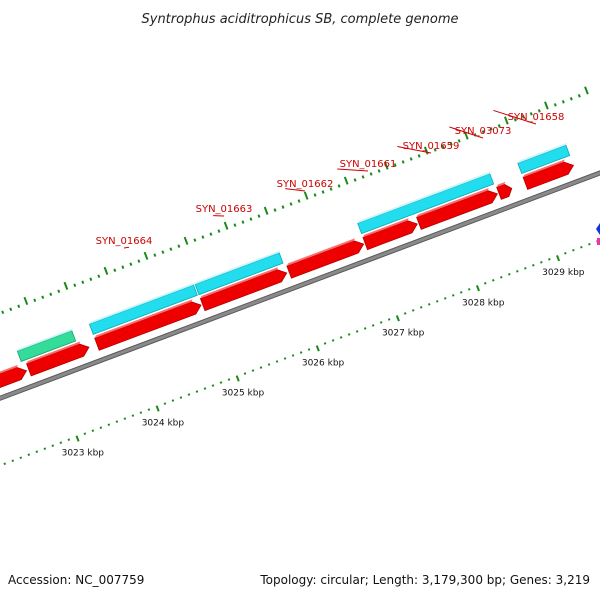  I want to click on feature-bar, so click(46, 345).